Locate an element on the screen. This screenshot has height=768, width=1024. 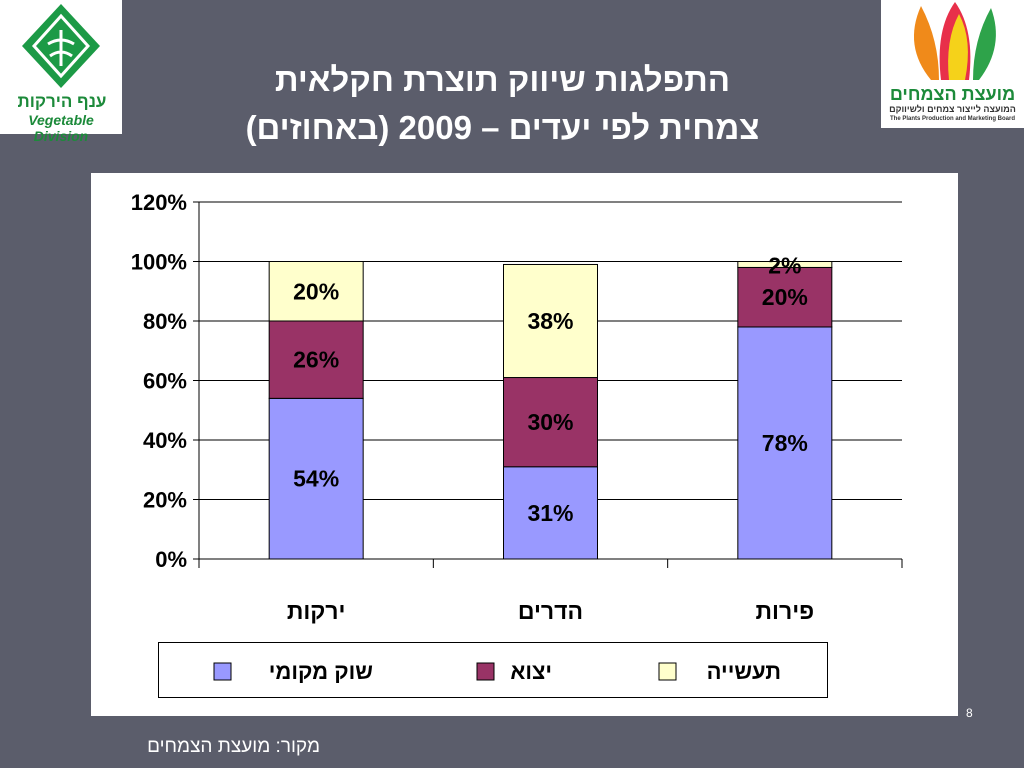
data-label: 30% is located at coordinates (550, 422).